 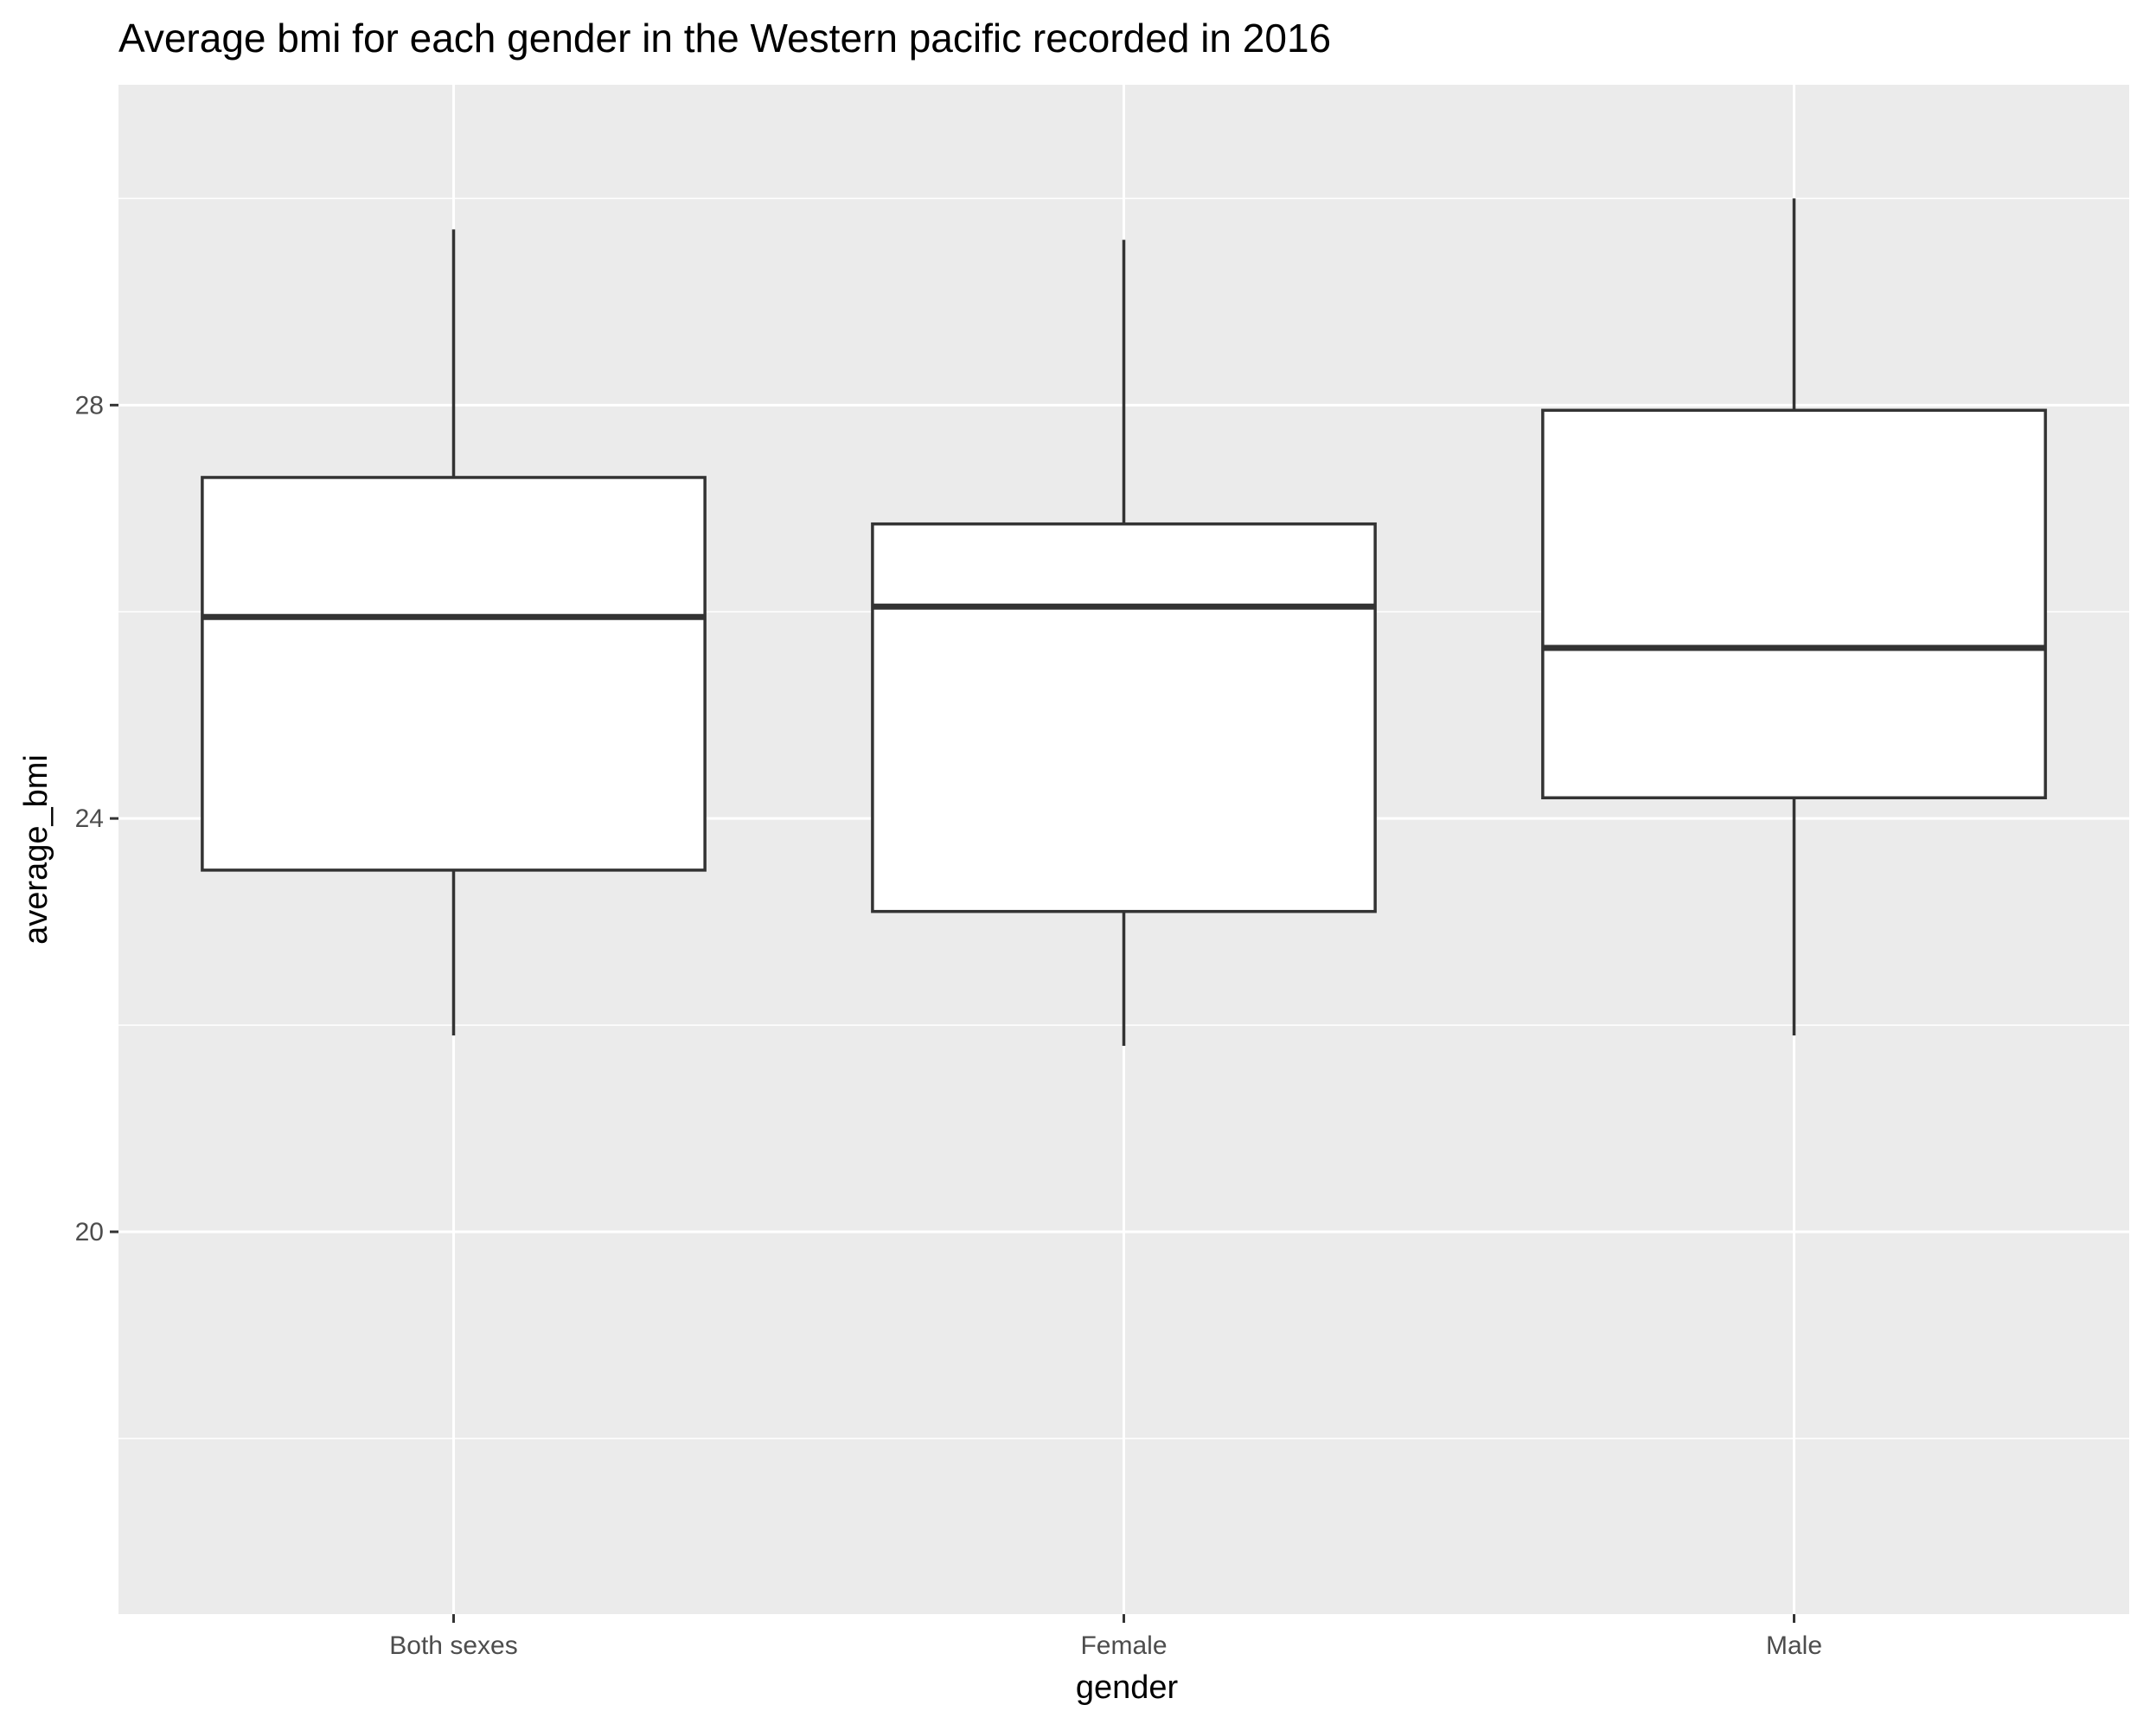 I want to click on y-axis-ticks: 20 24 28, so click(x=97, y=819).